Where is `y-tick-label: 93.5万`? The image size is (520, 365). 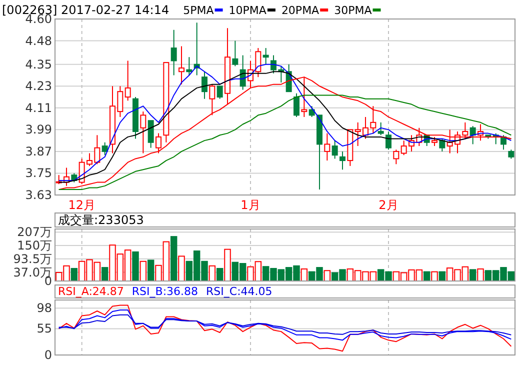 y-tick-label: 93.5万 is located at coordinates (32, 259).